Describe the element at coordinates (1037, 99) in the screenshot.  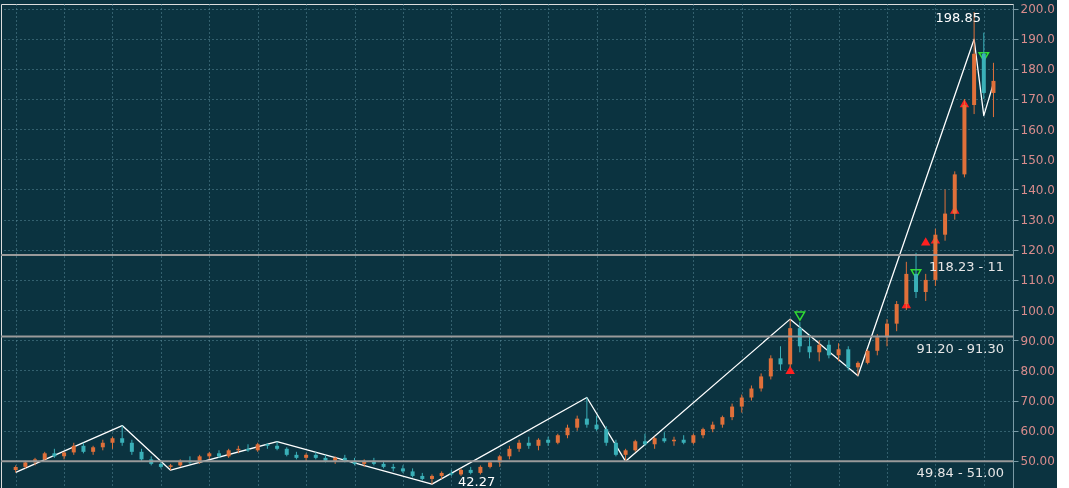
I see `y-tick-label: 170.0` at that location.